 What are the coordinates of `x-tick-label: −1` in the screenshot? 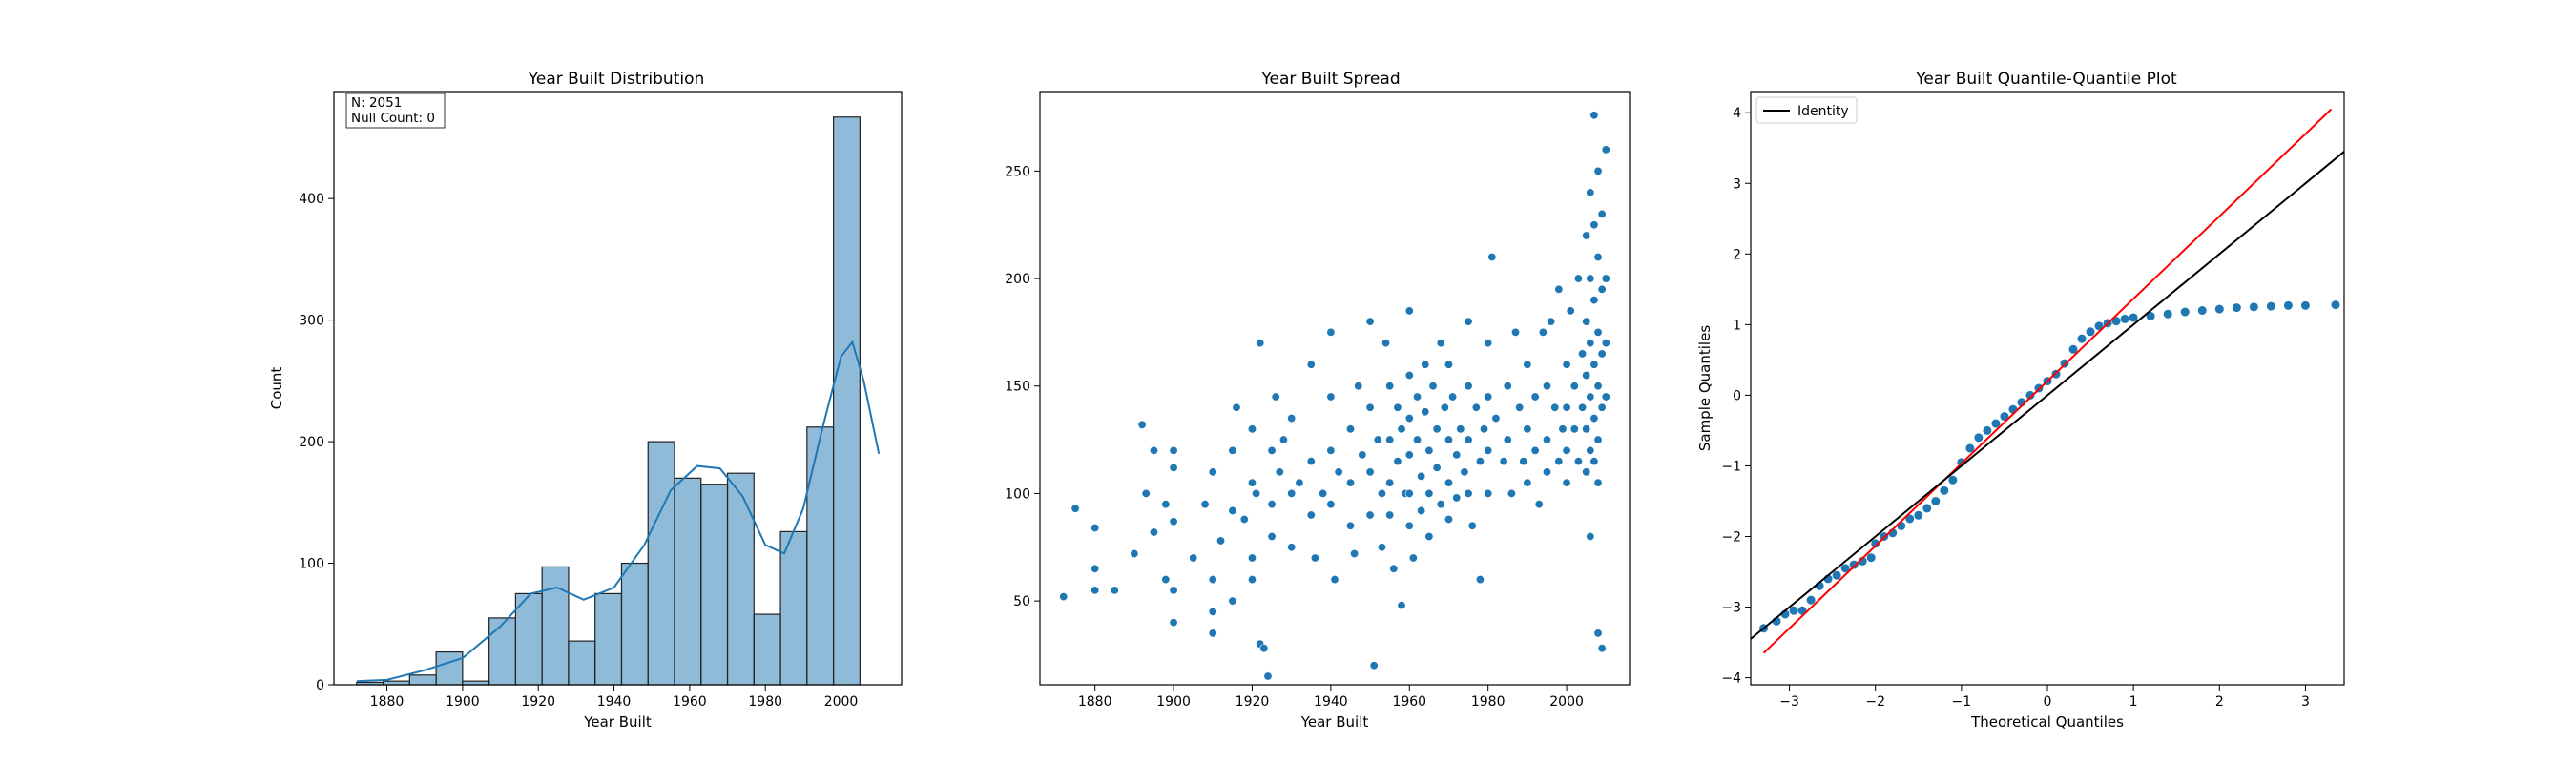 It's located at (1962, 702).